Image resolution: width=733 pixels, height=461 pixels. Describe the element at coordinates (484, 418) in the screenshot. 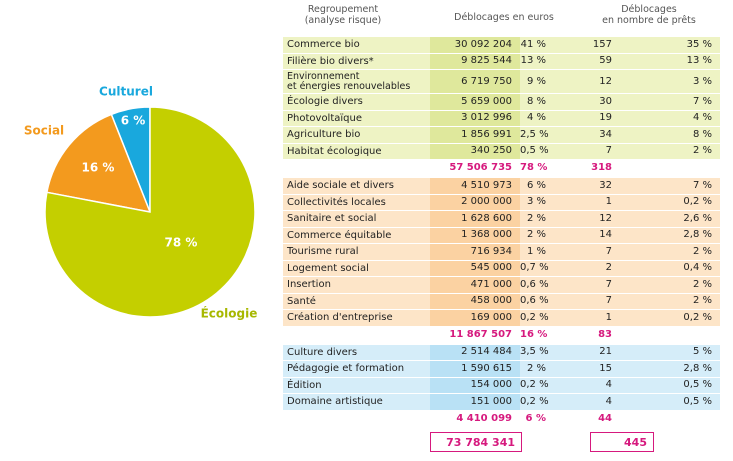

I see `subtotal-amount: 4 410 099` at that location.